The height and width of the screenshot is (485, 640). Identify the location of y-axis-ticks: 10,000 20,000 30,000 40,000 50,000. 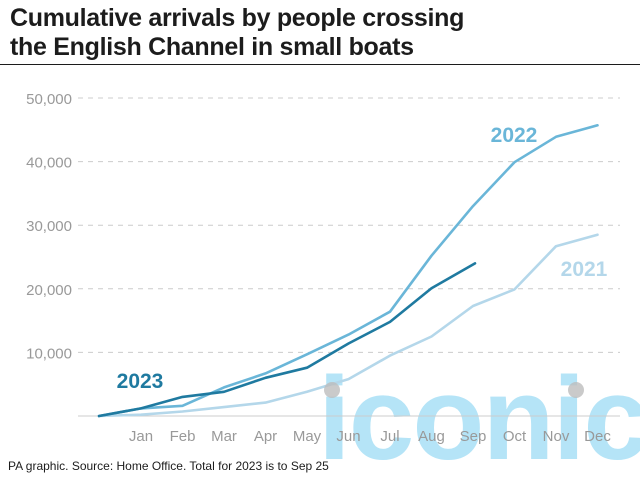
(49, 226).